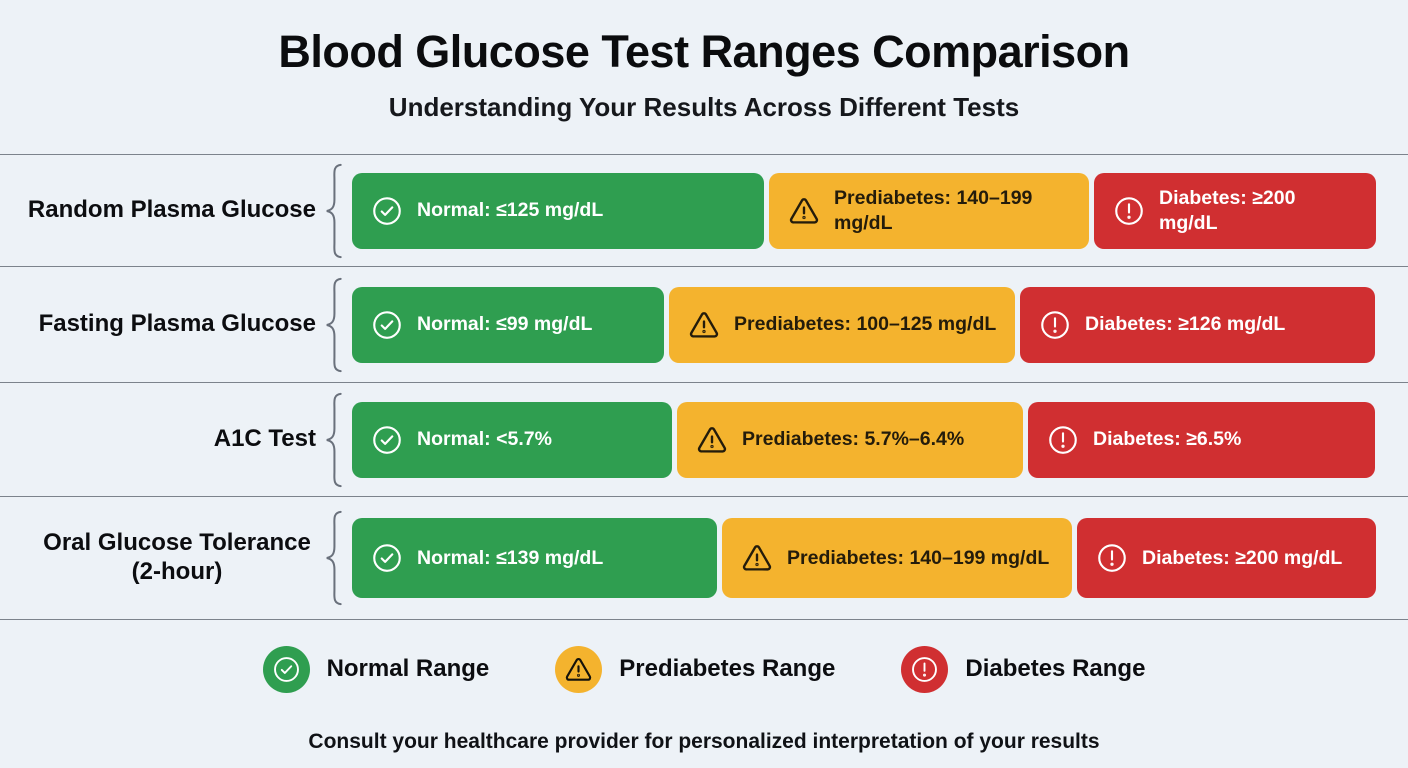  Describe the element at coordinates (510, 210) in the screenshot. I see `normal-range-text: Normal: ≤125 mg/dL` at that location.